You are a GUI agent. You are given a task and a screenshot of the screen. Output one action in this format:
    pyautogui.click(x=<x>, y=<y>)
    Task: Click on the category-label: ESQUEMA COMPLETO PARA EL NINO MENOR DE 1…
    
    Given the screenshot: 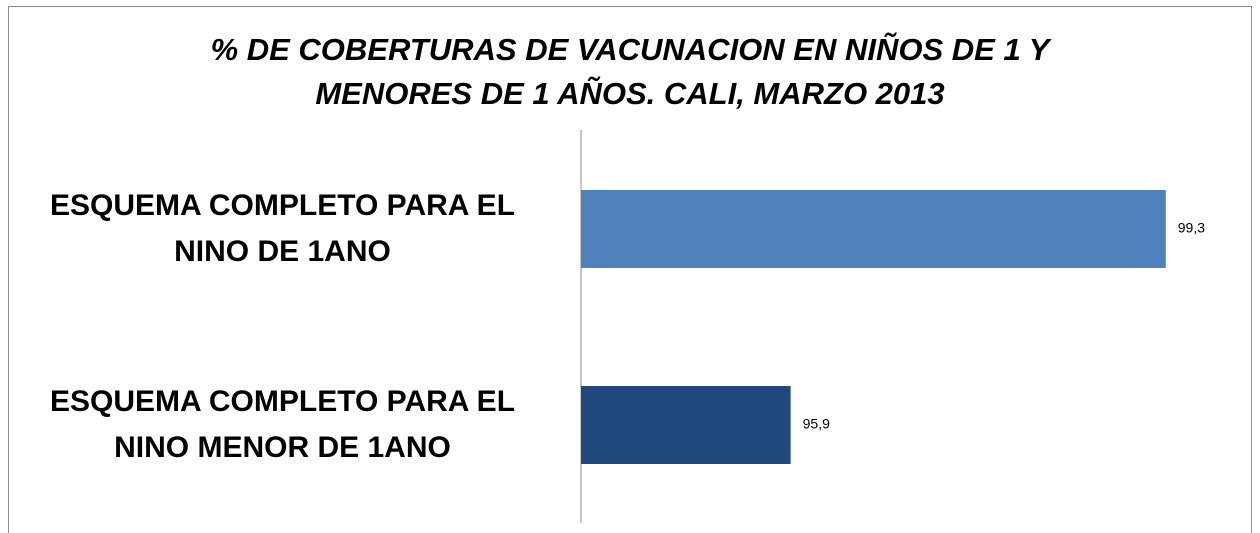 What is the action you would take?
    pyautogui.click(x=282, y=424)
    